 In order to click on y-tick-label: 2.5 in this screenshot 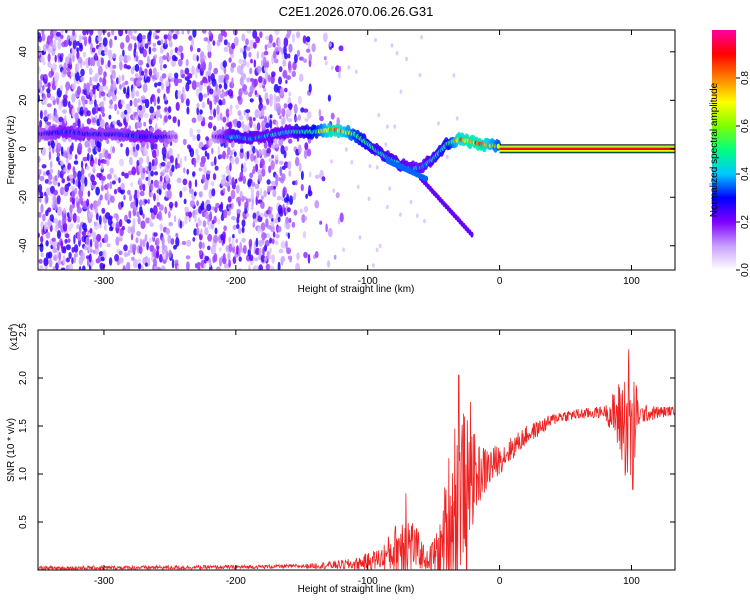, I will do `click(23, 330)`.